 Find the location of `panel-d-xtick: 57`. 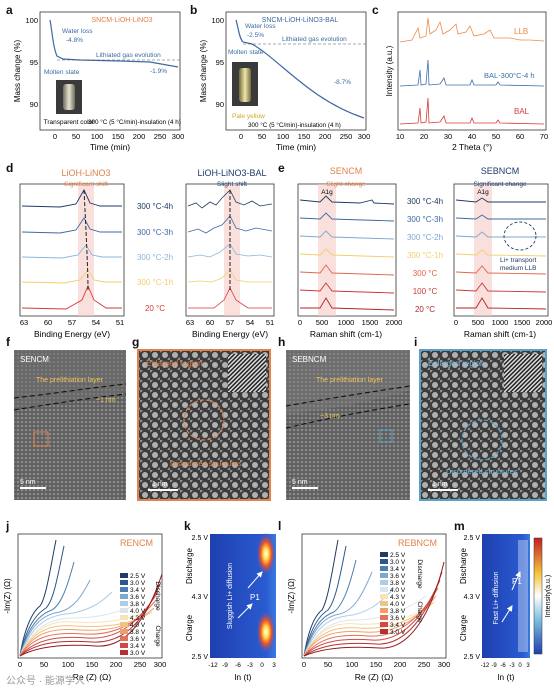

panel-d-xtick: 57 is located at coordinates (230, 322).